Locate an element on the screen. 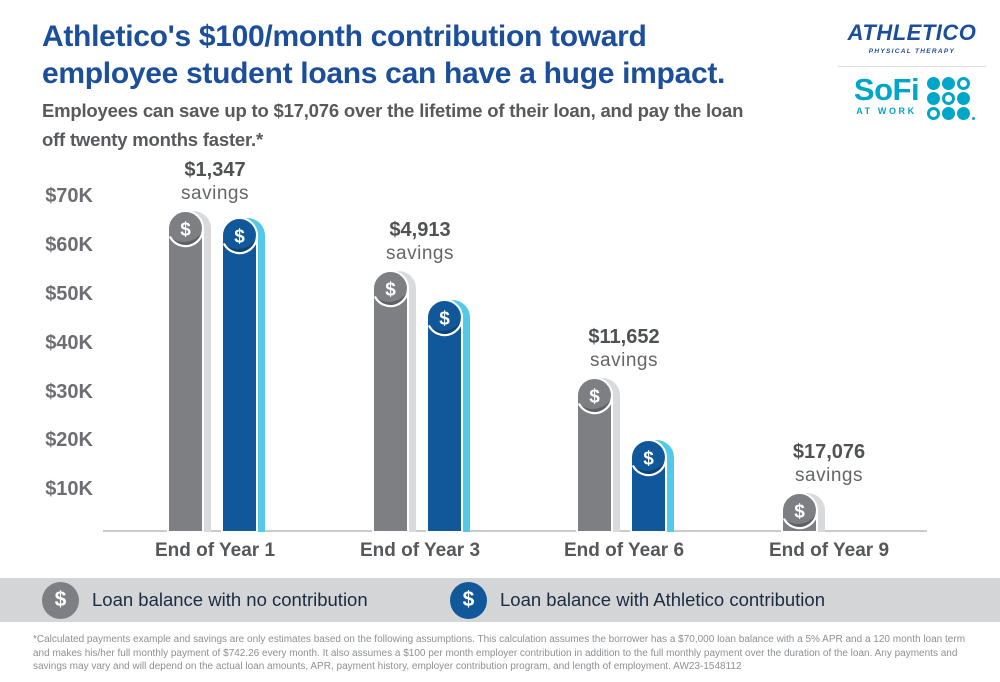 The width and height of the screenshot is (1000, 682). bar-no-contribution-year-2: $ is located at coordinates (598, 455).